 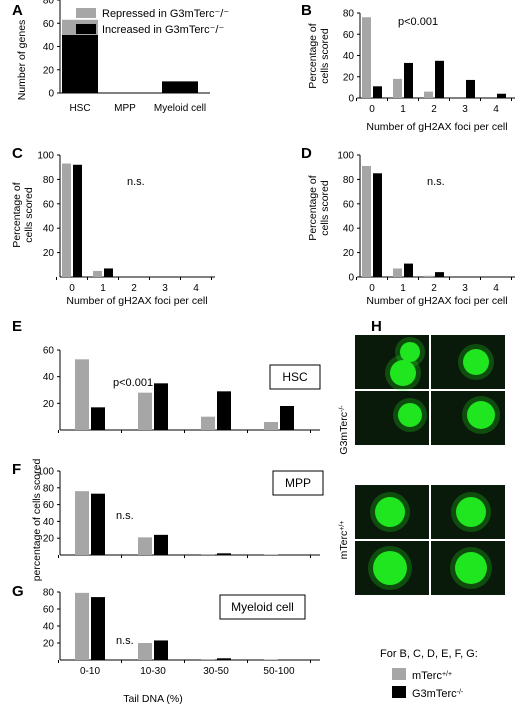 I want to click on legend-swatch-increased, so click(x=86, y=29).